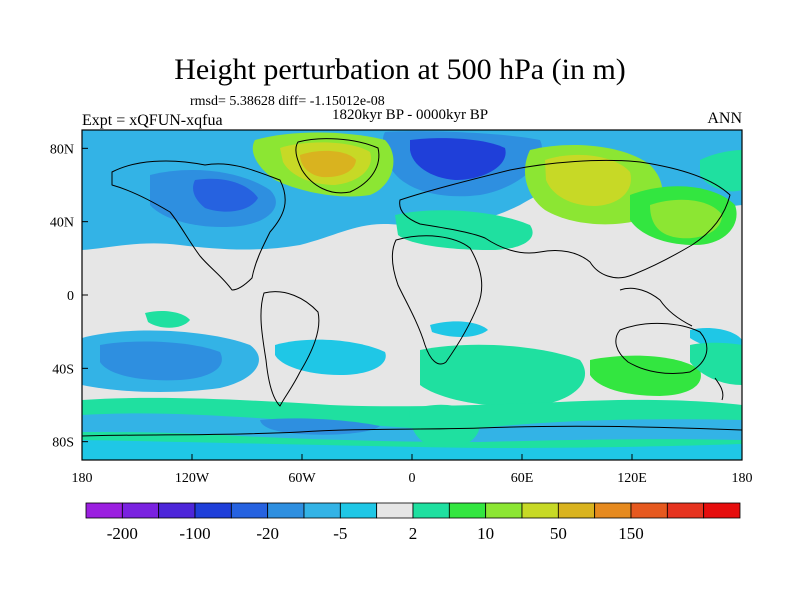  What do you see at coordinates (565, 219) in the screenshot?
I see `coast-eurasia` at bounding box center [565, 219].